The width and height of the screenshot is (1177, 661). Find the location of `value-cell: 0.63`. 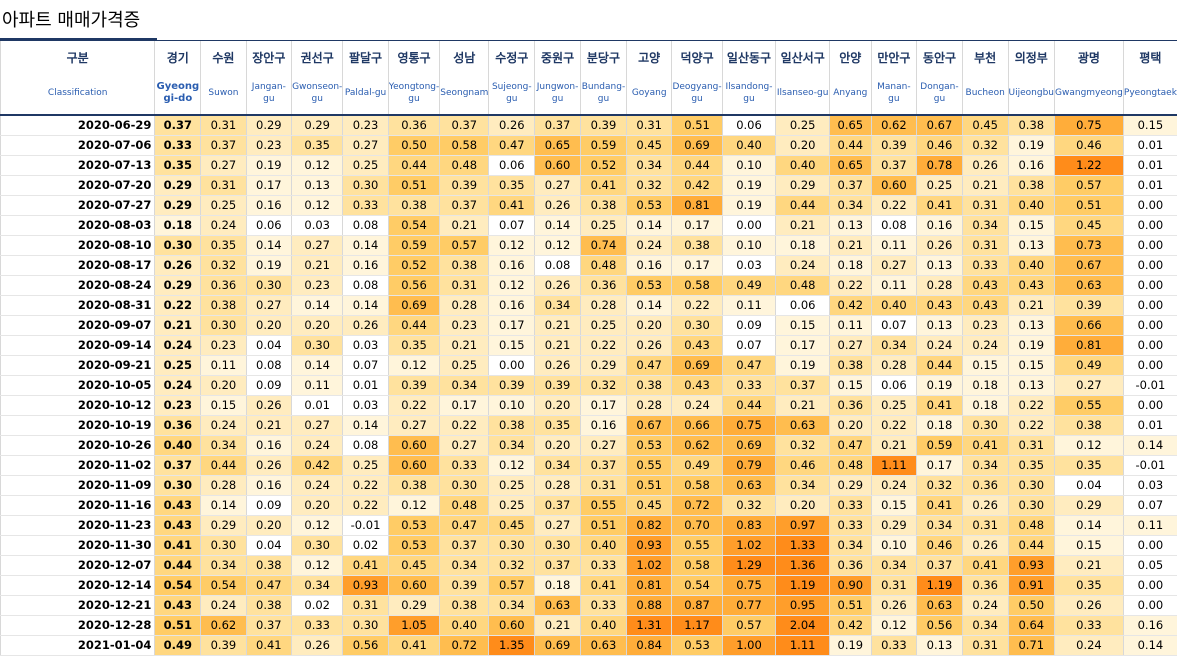

value-cell: 0.63 is located at coordinates (557, 605).